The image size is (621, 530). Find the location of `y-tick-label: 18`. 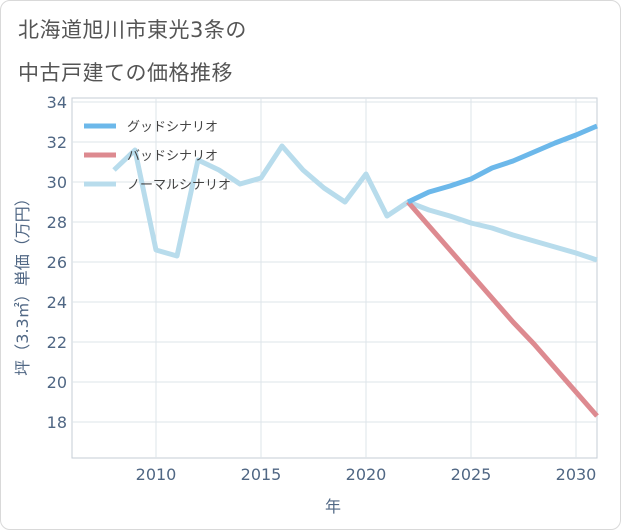

y-tick-label: 18 is located at coordinates (57, 422).